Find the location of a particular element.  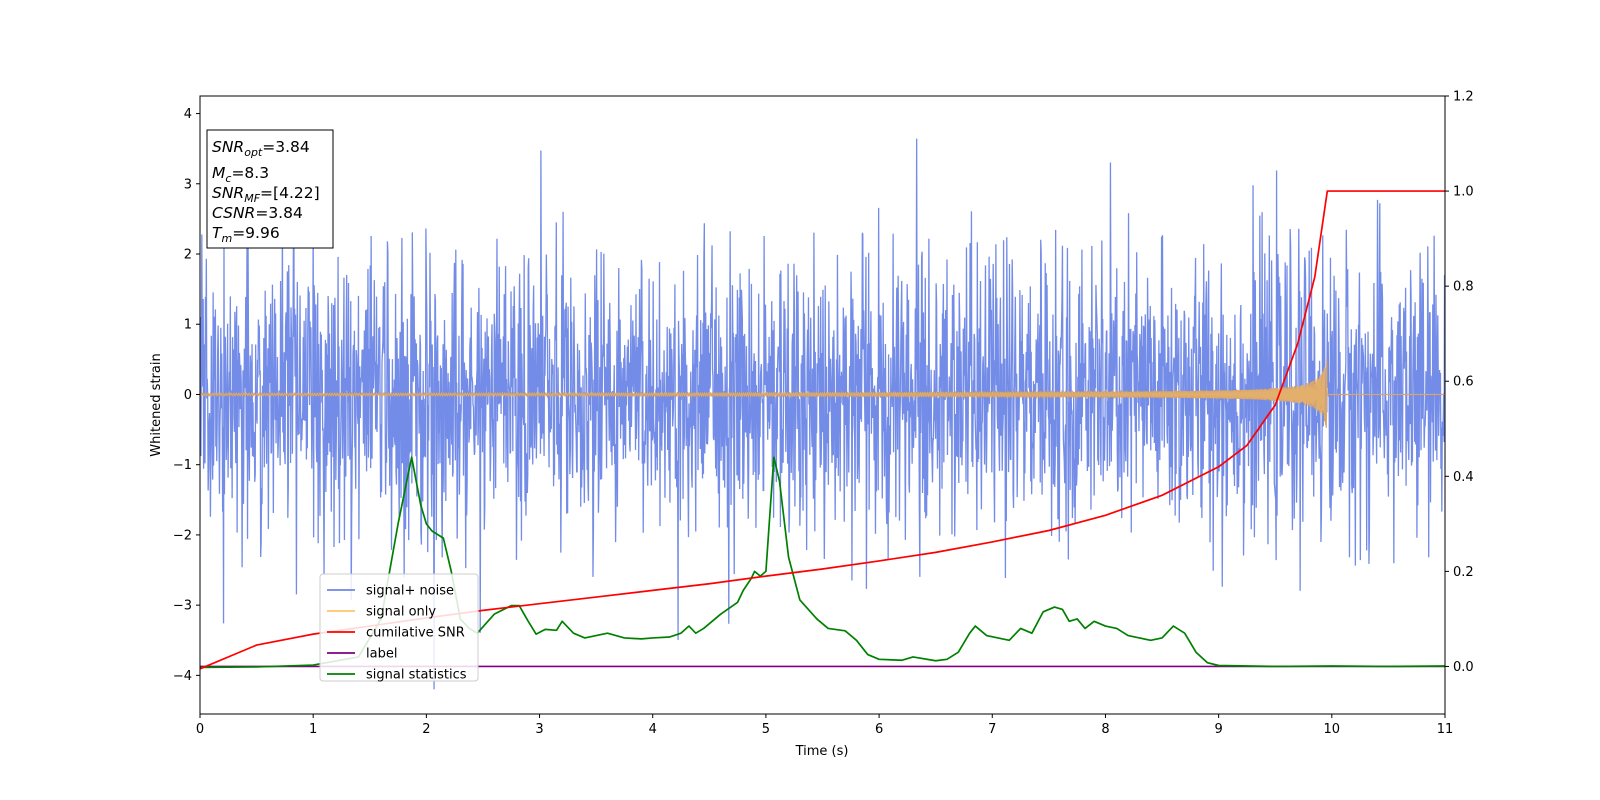

x-tick-label-5: 5 is located at coordinates (766, 729).